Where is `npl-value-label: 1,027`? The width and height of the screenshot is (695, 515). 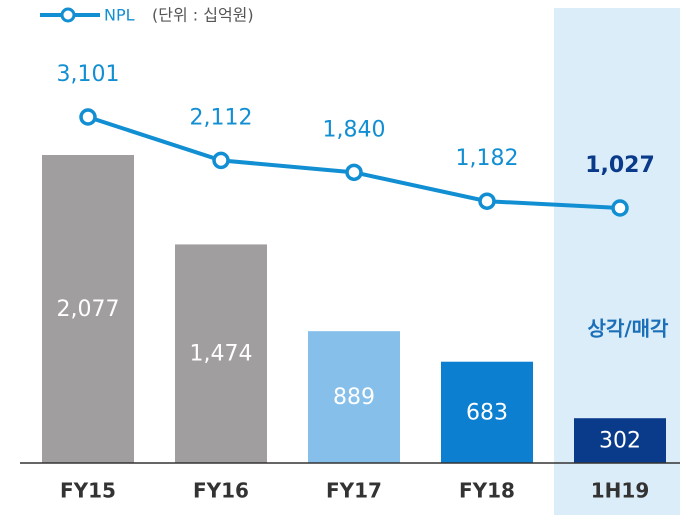 npl-value-label: 1,027 is located at coordinates (620, 165).